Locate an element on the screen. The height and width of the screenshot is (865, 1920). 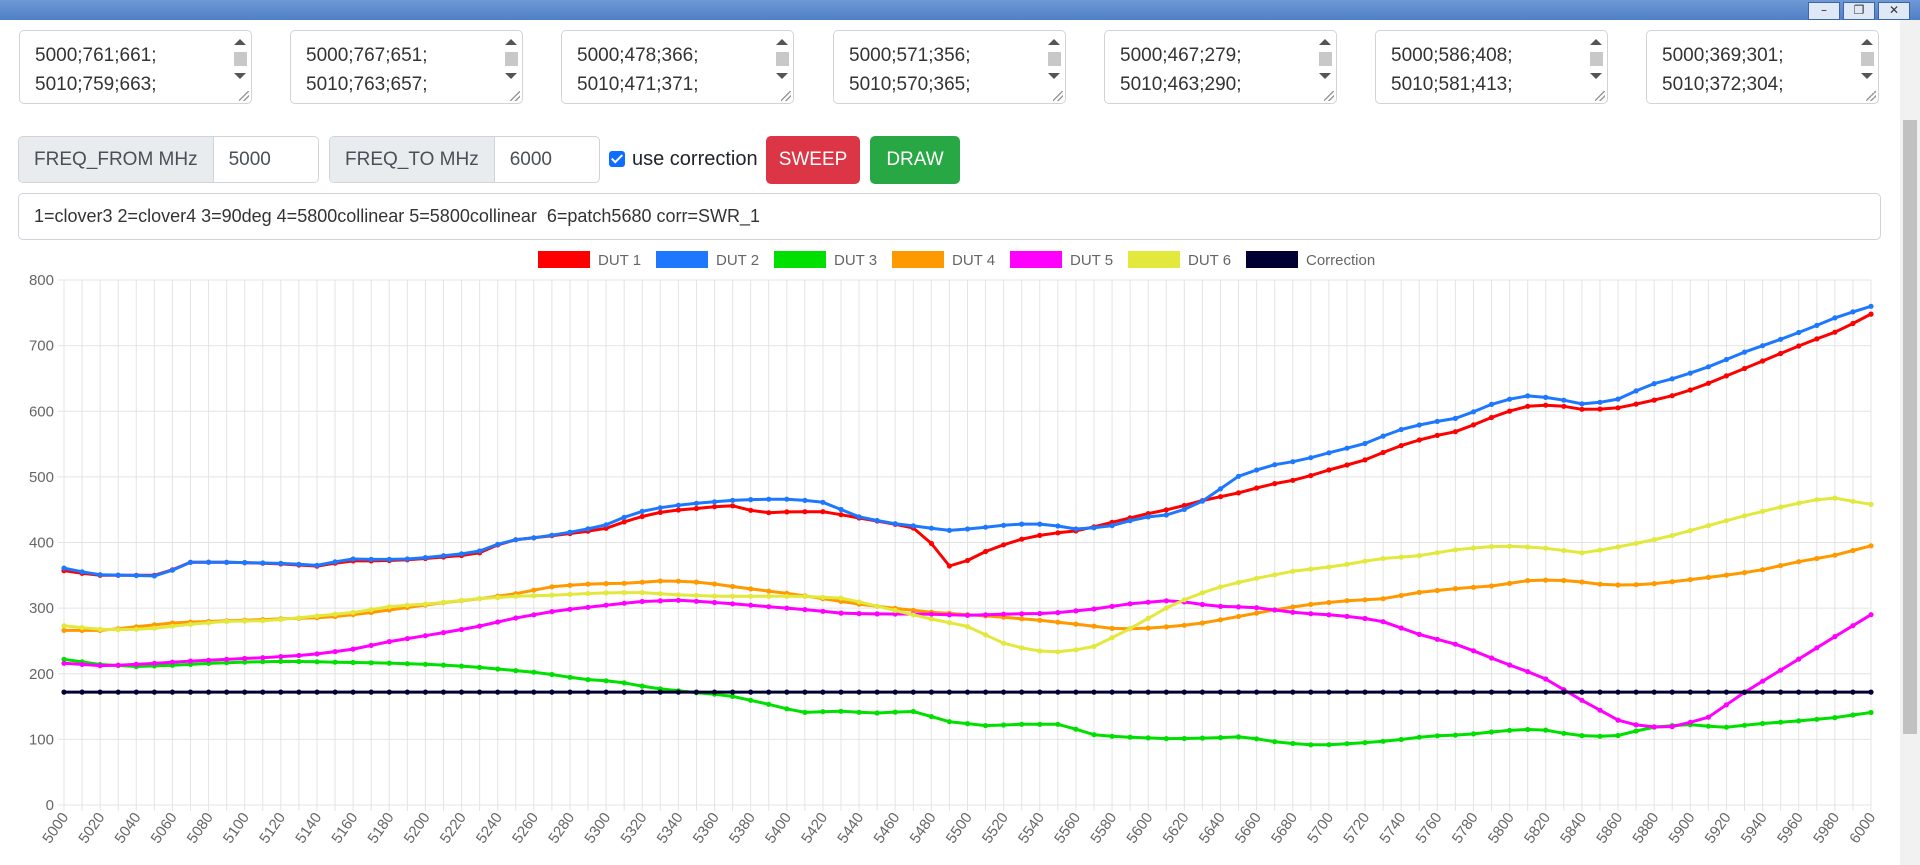
x-tick-label: 5440 is located at coordinates (850, 828).